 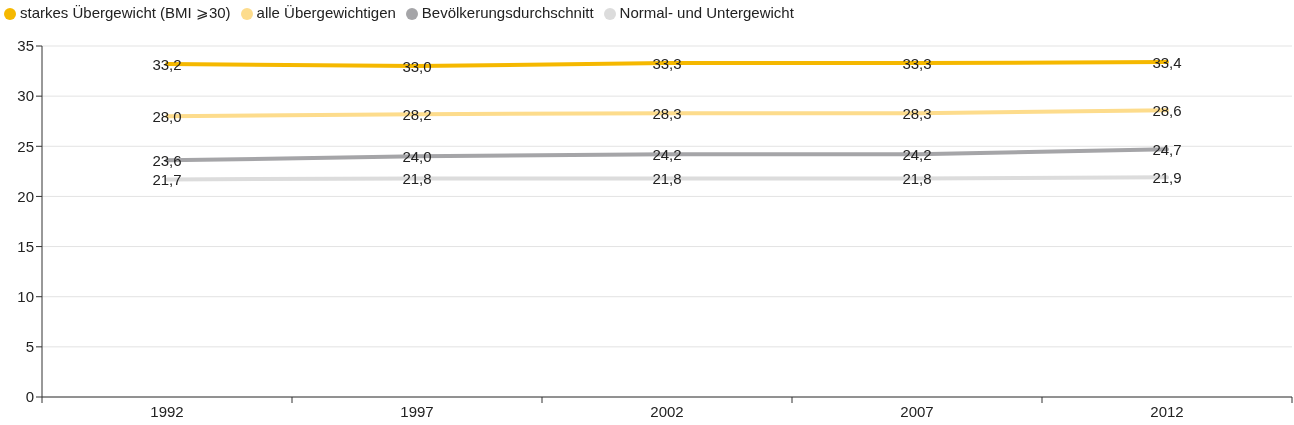 I want to click on y-tick-label: 30, so click(x=25, y=96).